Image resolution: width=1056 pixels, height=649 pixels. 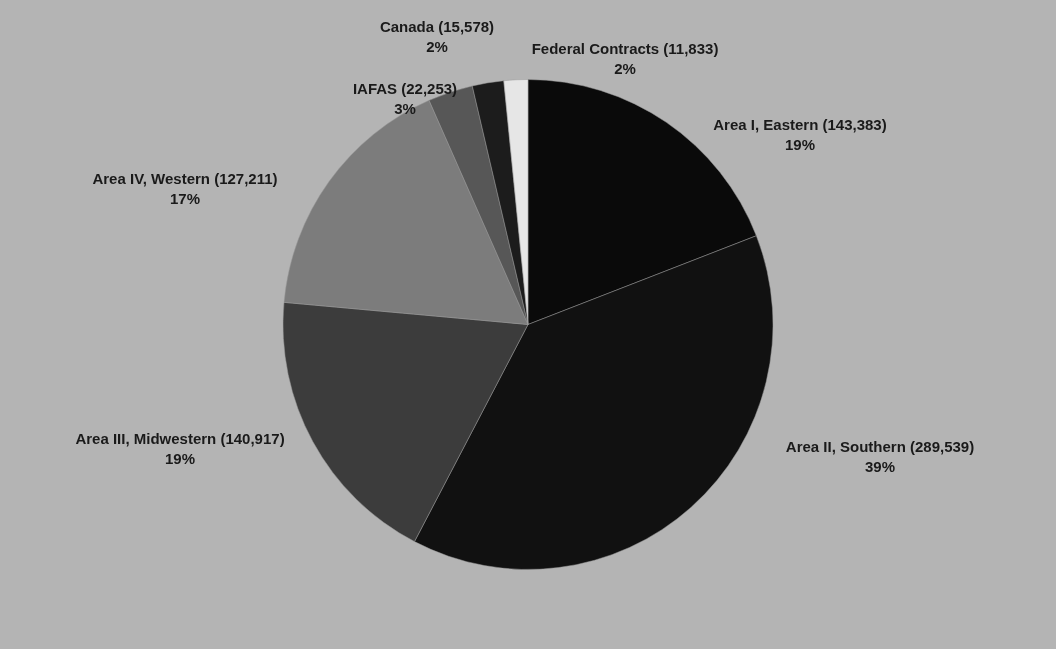 What do you see at coordinates (180, 448) in the screenshot?
I see `slice-label: Area III, Midwestern (140,917) 19%` at bounding box center [180, 448].